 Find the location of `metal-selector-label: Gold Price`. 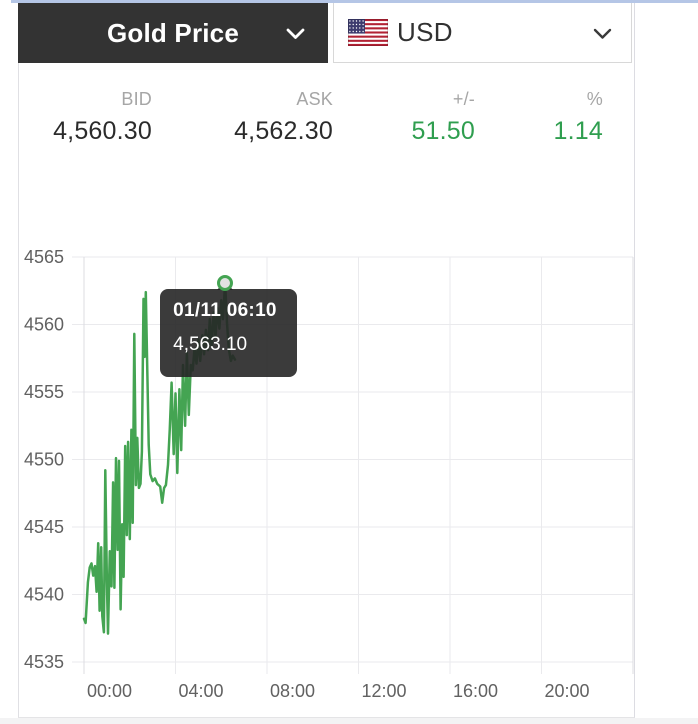

metal-selector-label: Gold Price is located at coordinates (173, 32).